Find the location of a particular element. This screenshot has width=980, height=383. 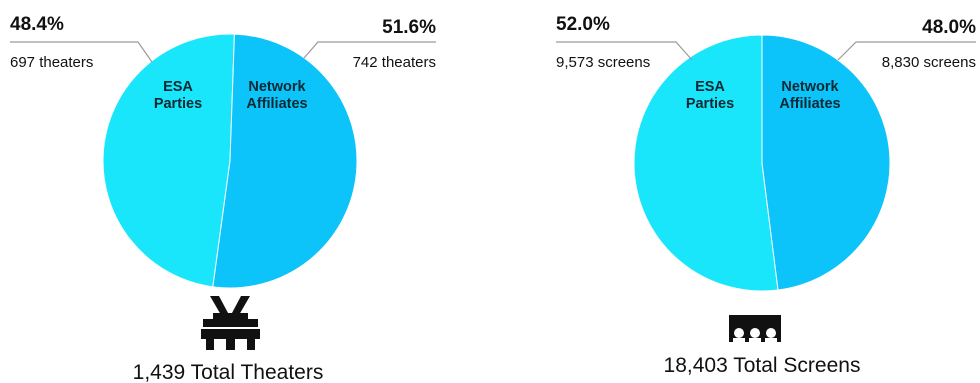

screens-icon is located at coordinates (755, 328).